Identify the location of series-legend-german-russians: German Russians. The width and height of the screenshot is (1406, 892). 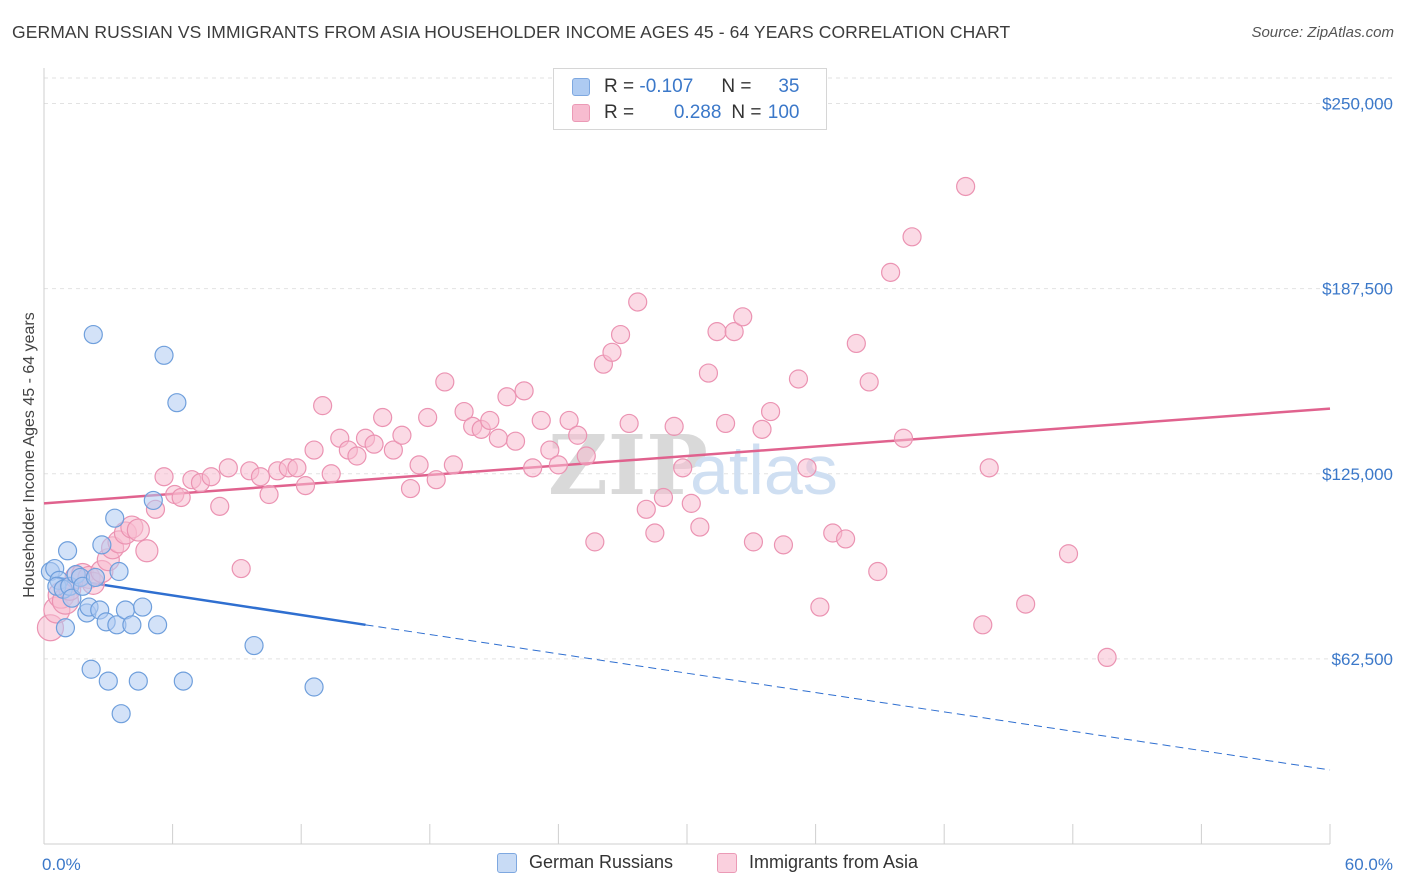
(585, 862).